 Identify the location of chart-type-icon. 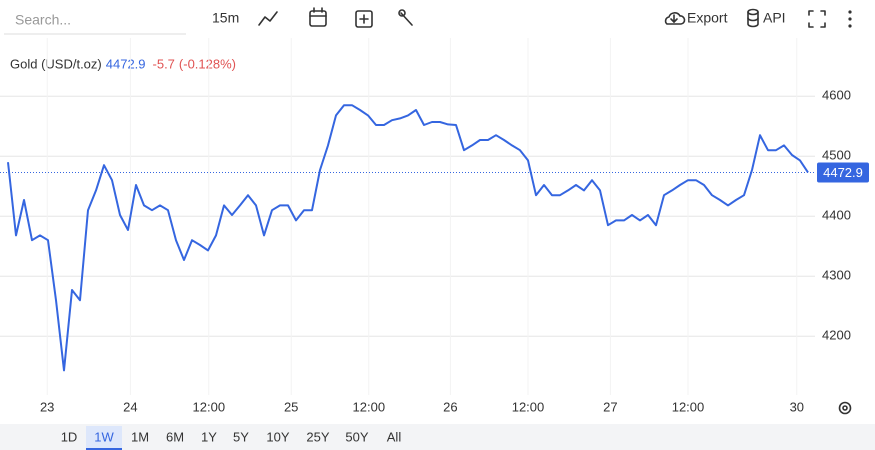
(268, 18).